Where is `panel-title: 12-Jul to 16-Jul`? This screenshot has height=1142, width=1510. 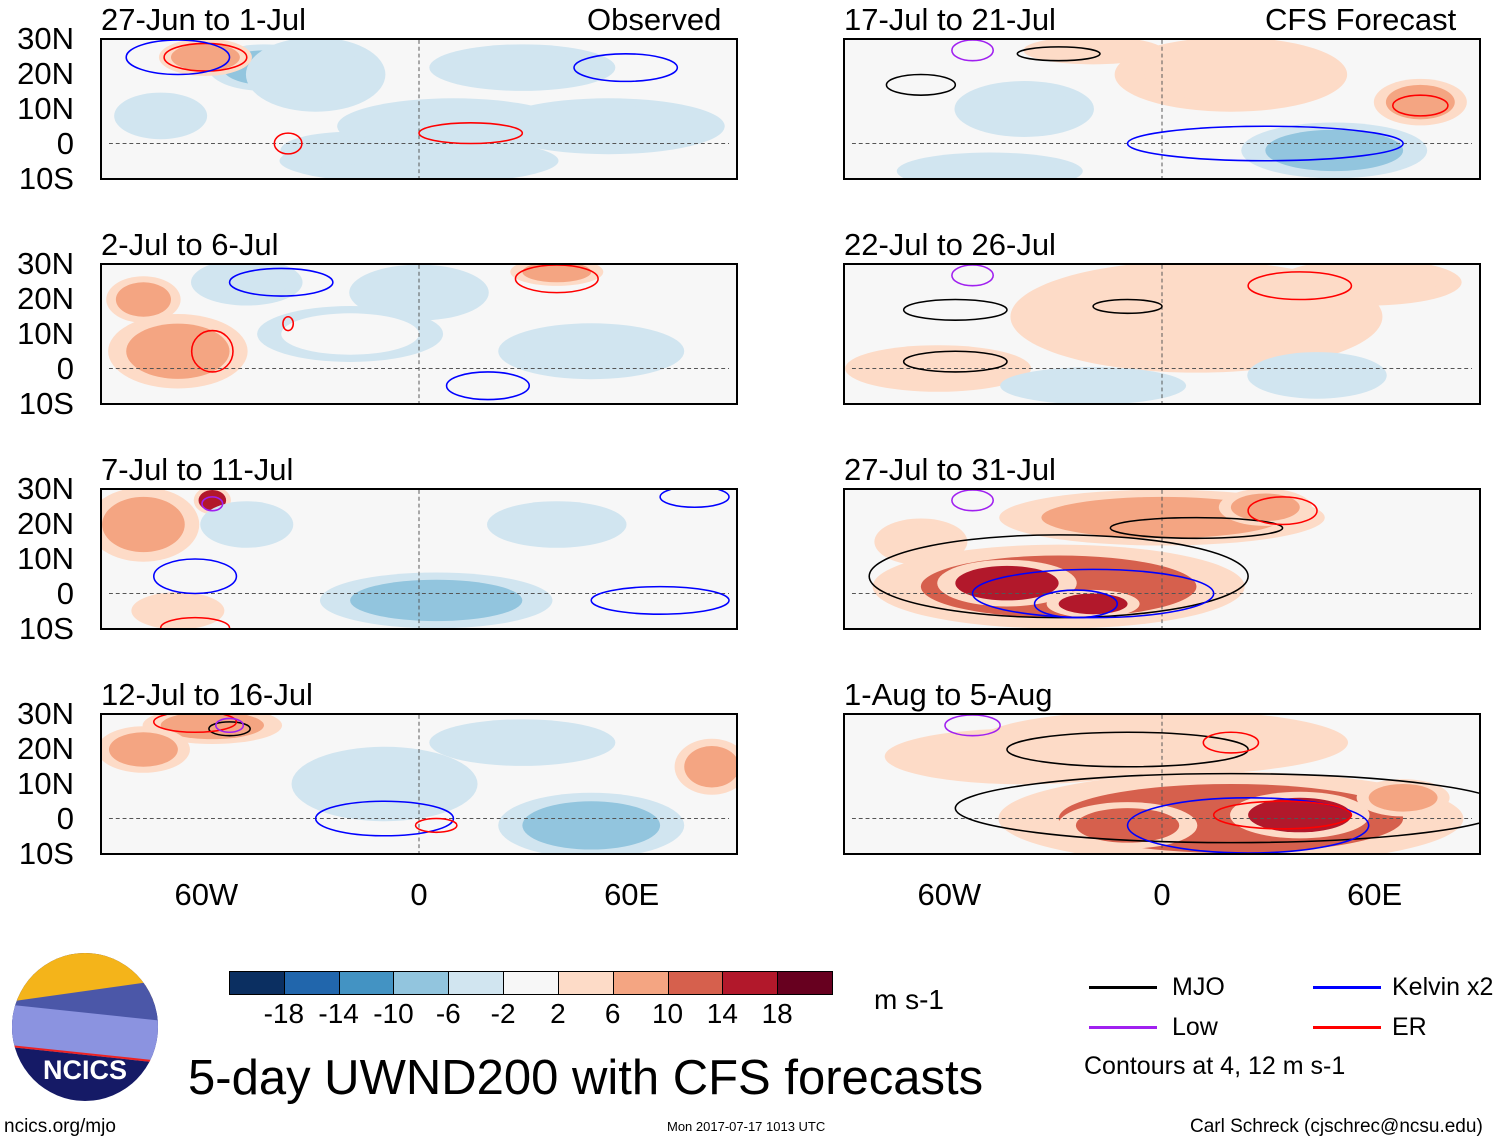
panel-title: 12-Jul to 16-Jul is located at coordinates (207, 694).